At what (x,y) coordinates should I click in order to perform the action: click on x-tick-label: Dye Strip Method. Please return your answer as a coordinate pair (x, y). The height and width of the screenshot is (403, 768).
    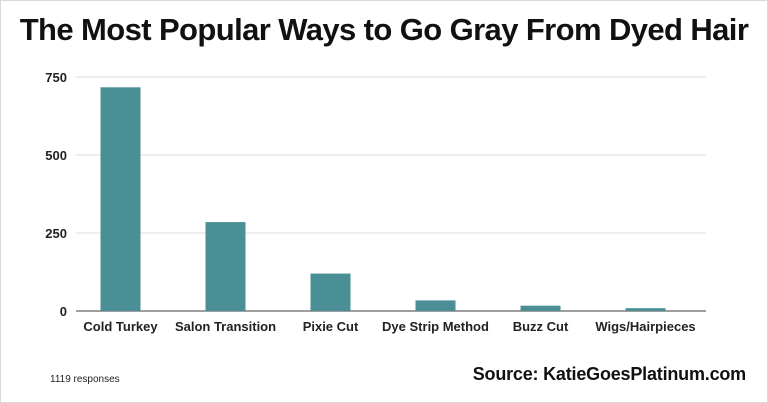
    Looking at the image, I should click on (435, 326).